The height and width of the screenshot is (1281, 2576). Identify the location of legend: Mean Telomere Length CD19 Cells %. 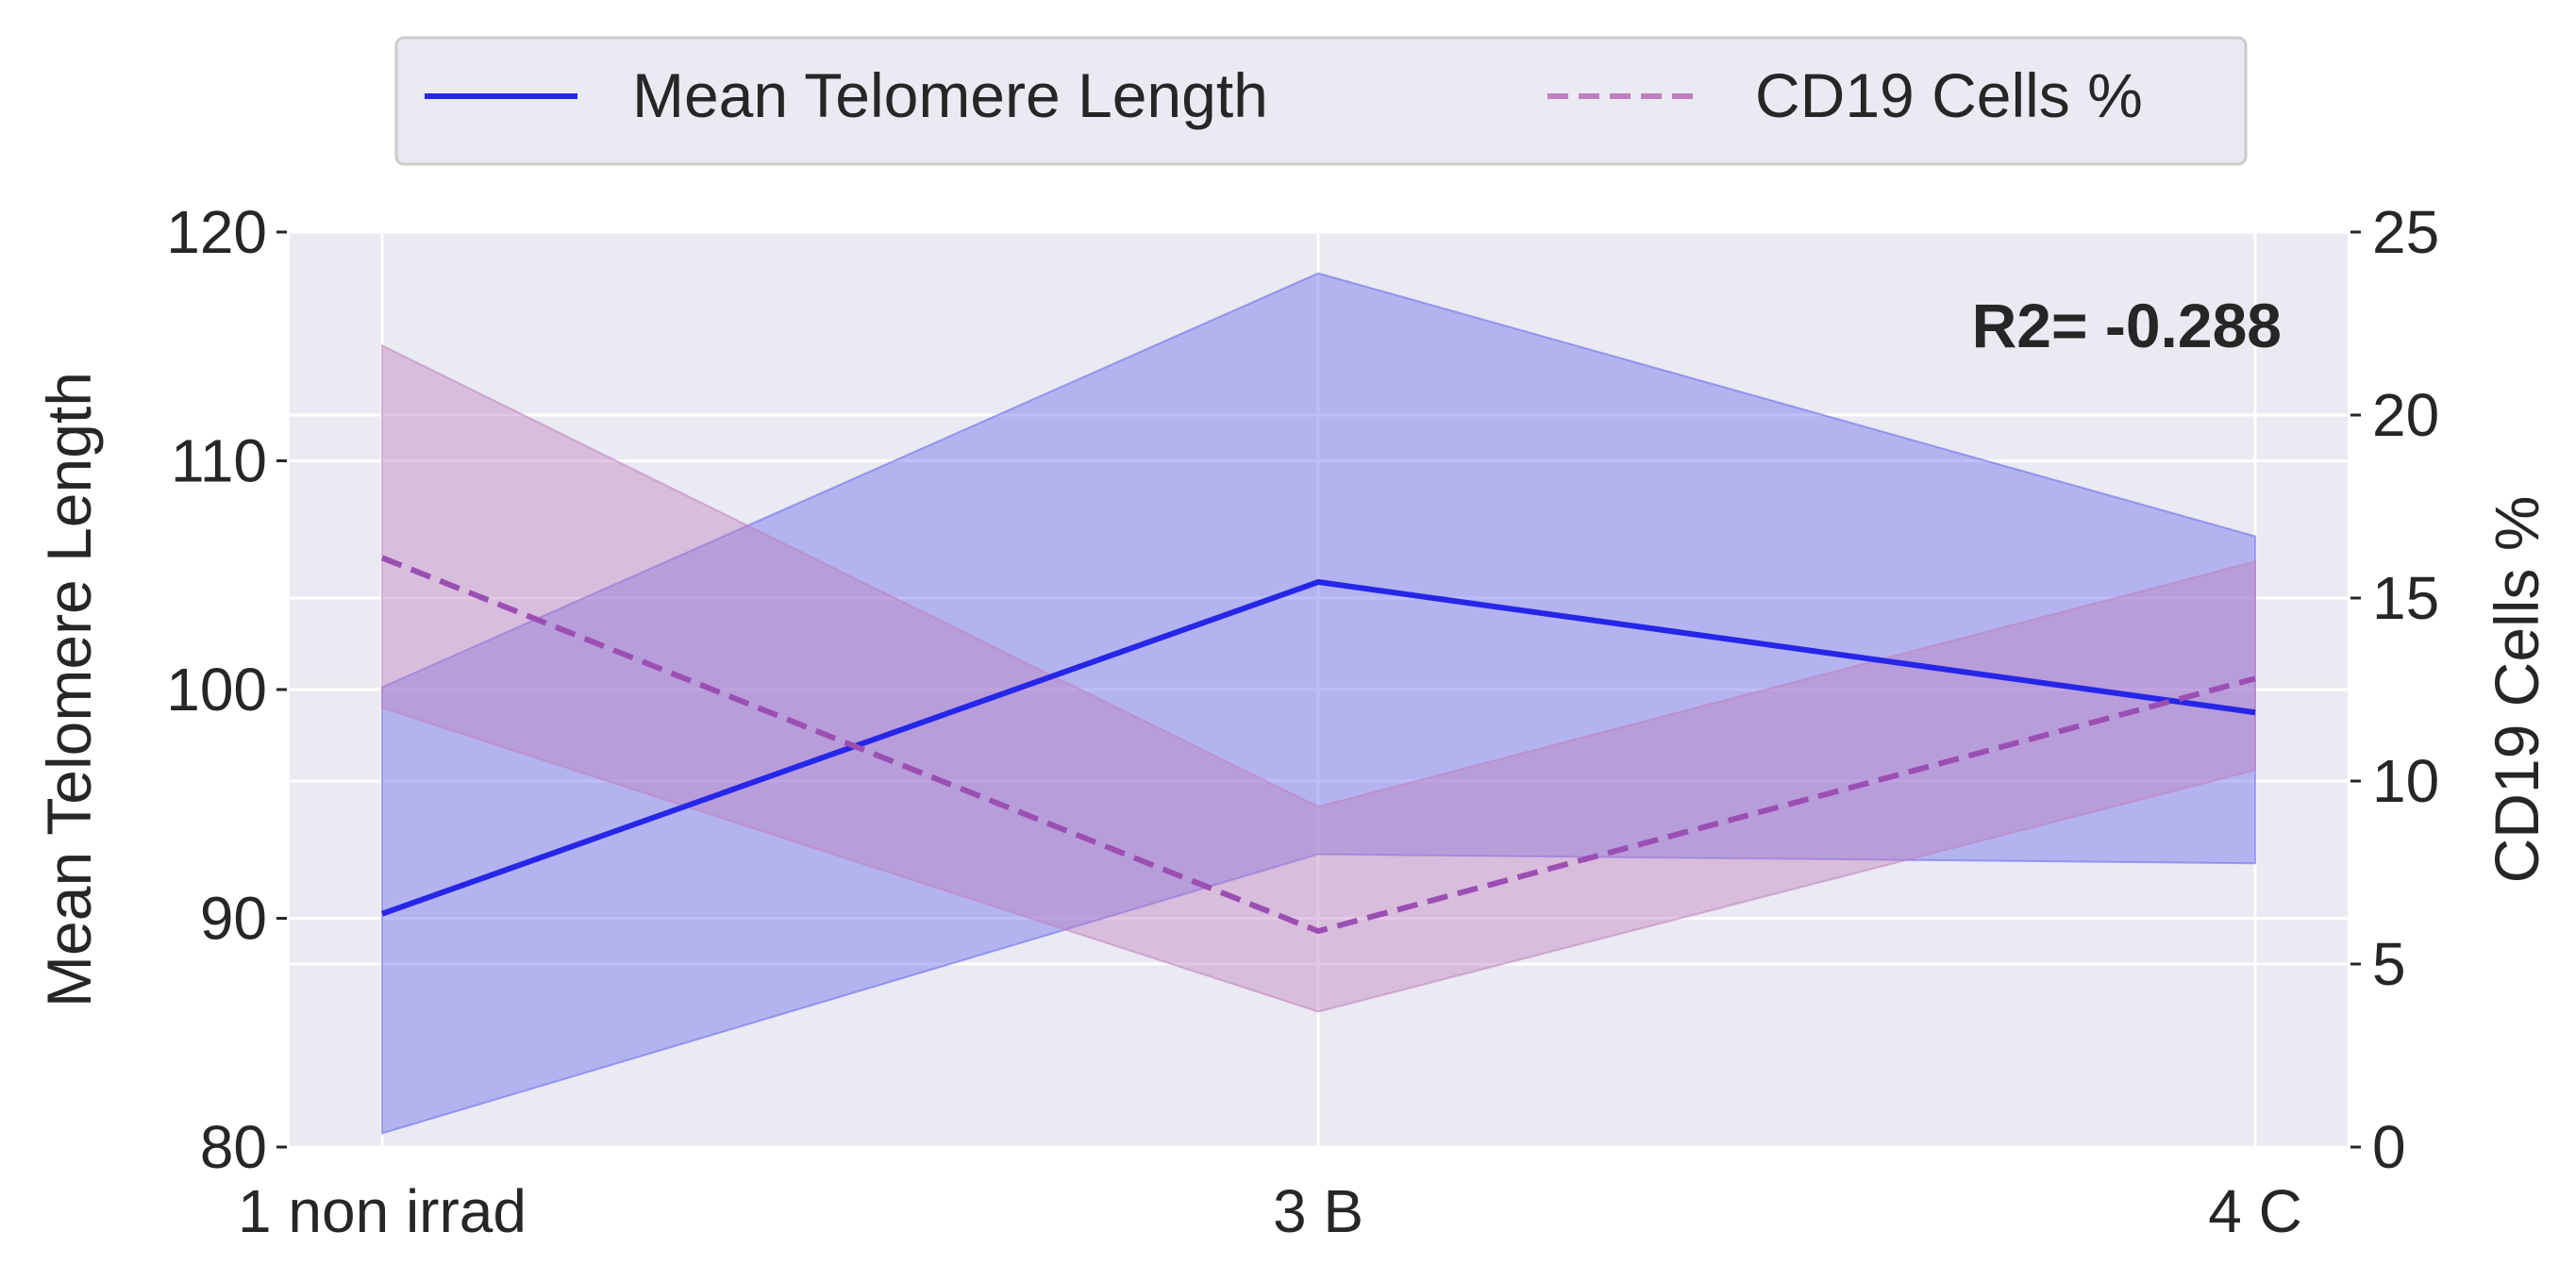
(1321, 101).